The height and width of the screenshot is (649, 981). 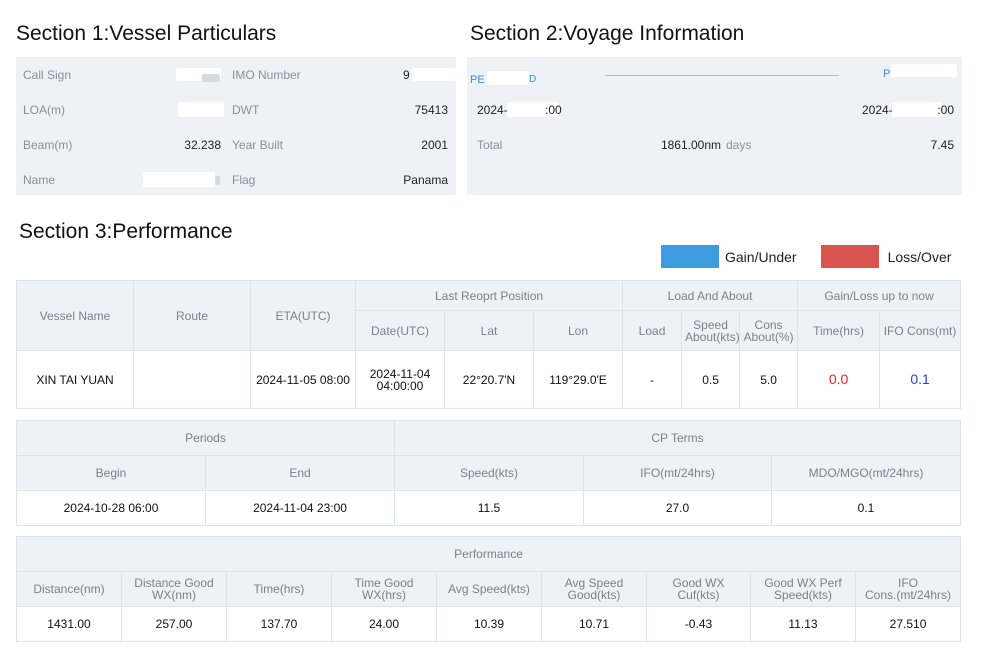 What do you see at coordinates (594, 595) in the screenshot?
I see `header-performance-col-5-line-1: Good(kts)` at bounding box center [594, 595].